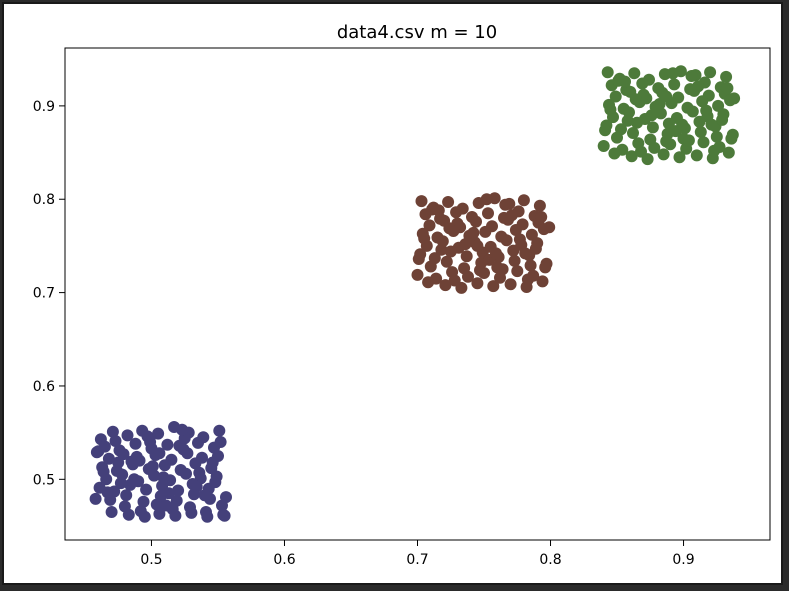 The height and width of the screenshot is (591, 789). I want to click on y-tick-label: 0.7, so click(44, 294).